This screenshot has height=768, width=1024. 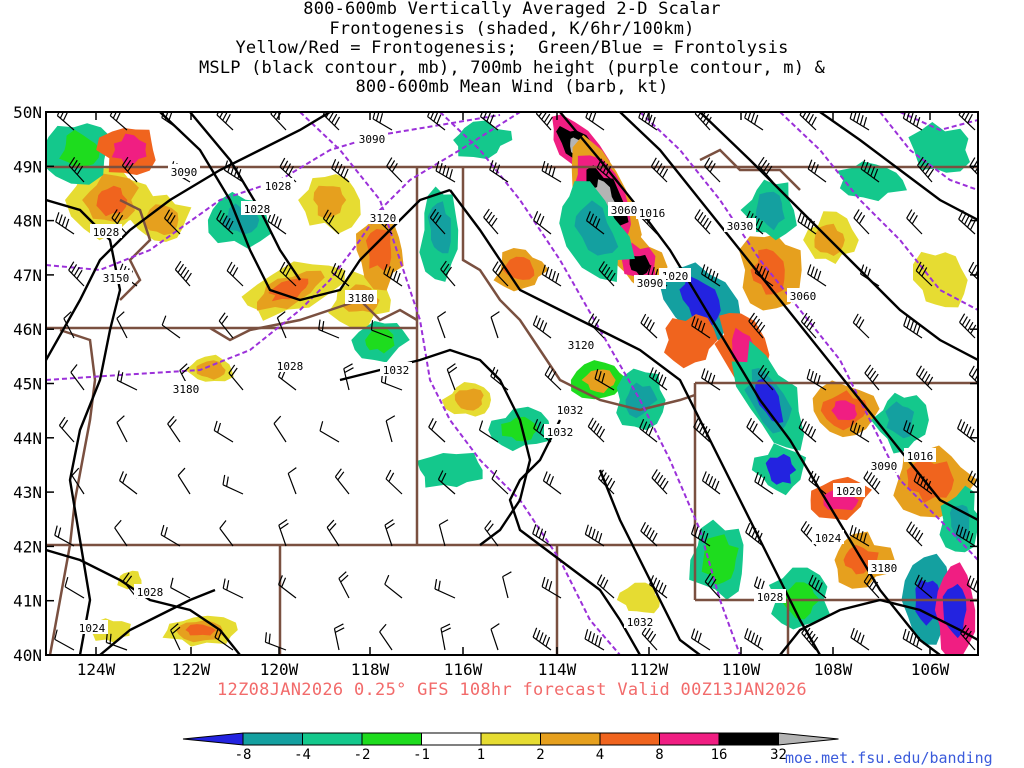 I want to click on website-credit: moe.met.fsu.edu/banding, so click(x=889, y=758).